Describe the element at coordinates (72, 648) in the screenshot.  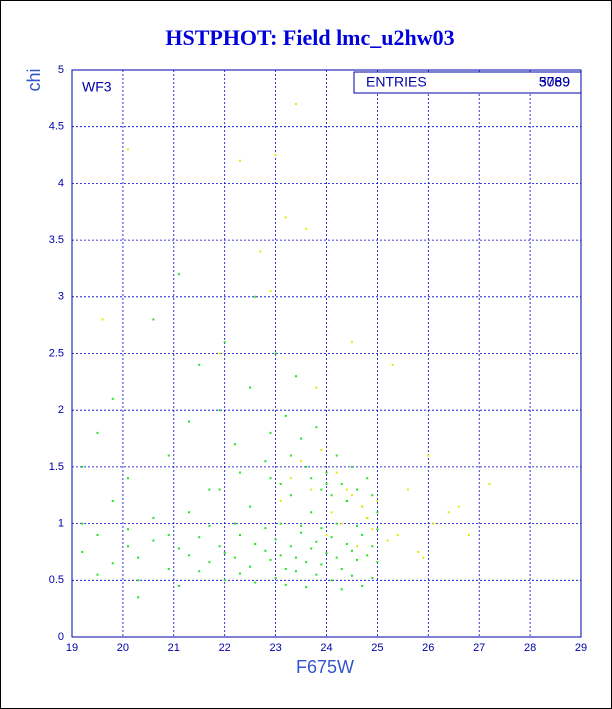
I see `x-tick-label: 19` at that location.